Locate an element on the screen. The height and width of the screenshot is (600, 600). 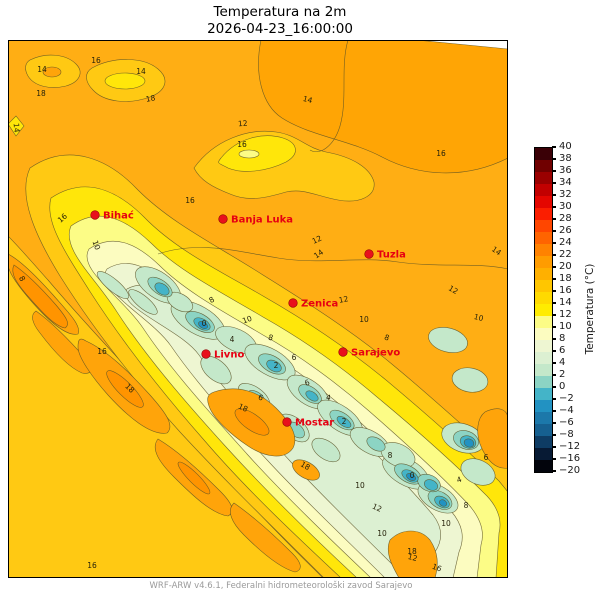
colorbar-tick: −4 is located at coordinates (563, 411).